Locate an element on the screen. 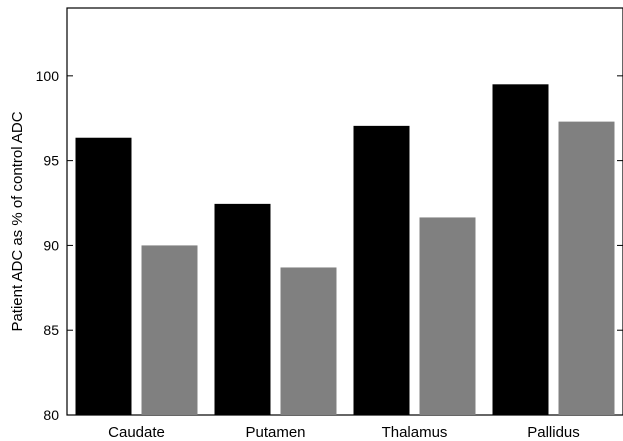 This screenshot has width=623, height=441. x-tick-label-thalamus: Thalamus is located at coordinates (415, 432).